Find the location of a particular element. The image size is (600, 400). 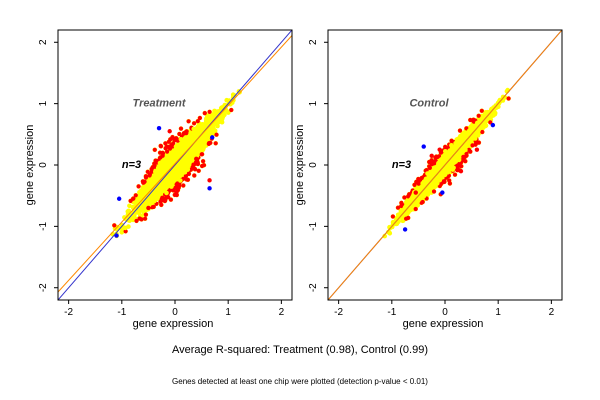

x-tick-label: 0 is located at coordinates (175, 312).